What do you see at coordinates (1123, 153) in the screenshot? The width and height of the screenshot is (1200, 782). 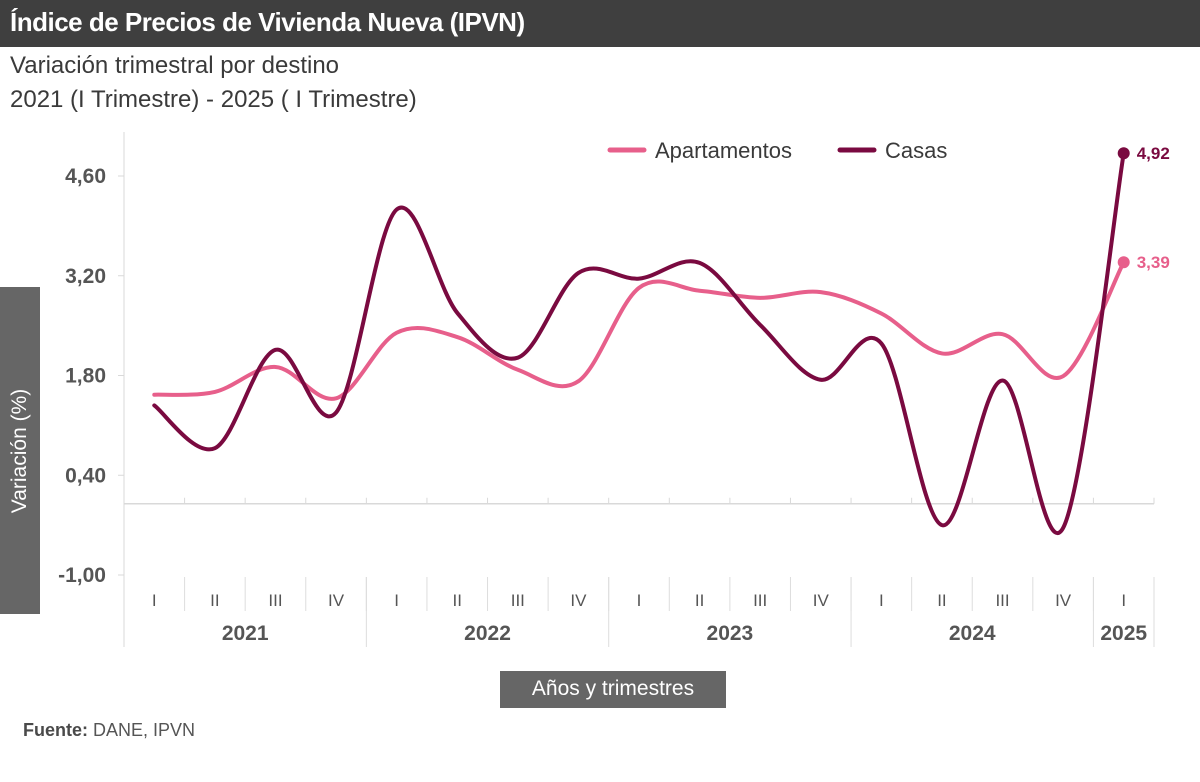 I see `end-marker-casas` at bounding box center [1123, 153].